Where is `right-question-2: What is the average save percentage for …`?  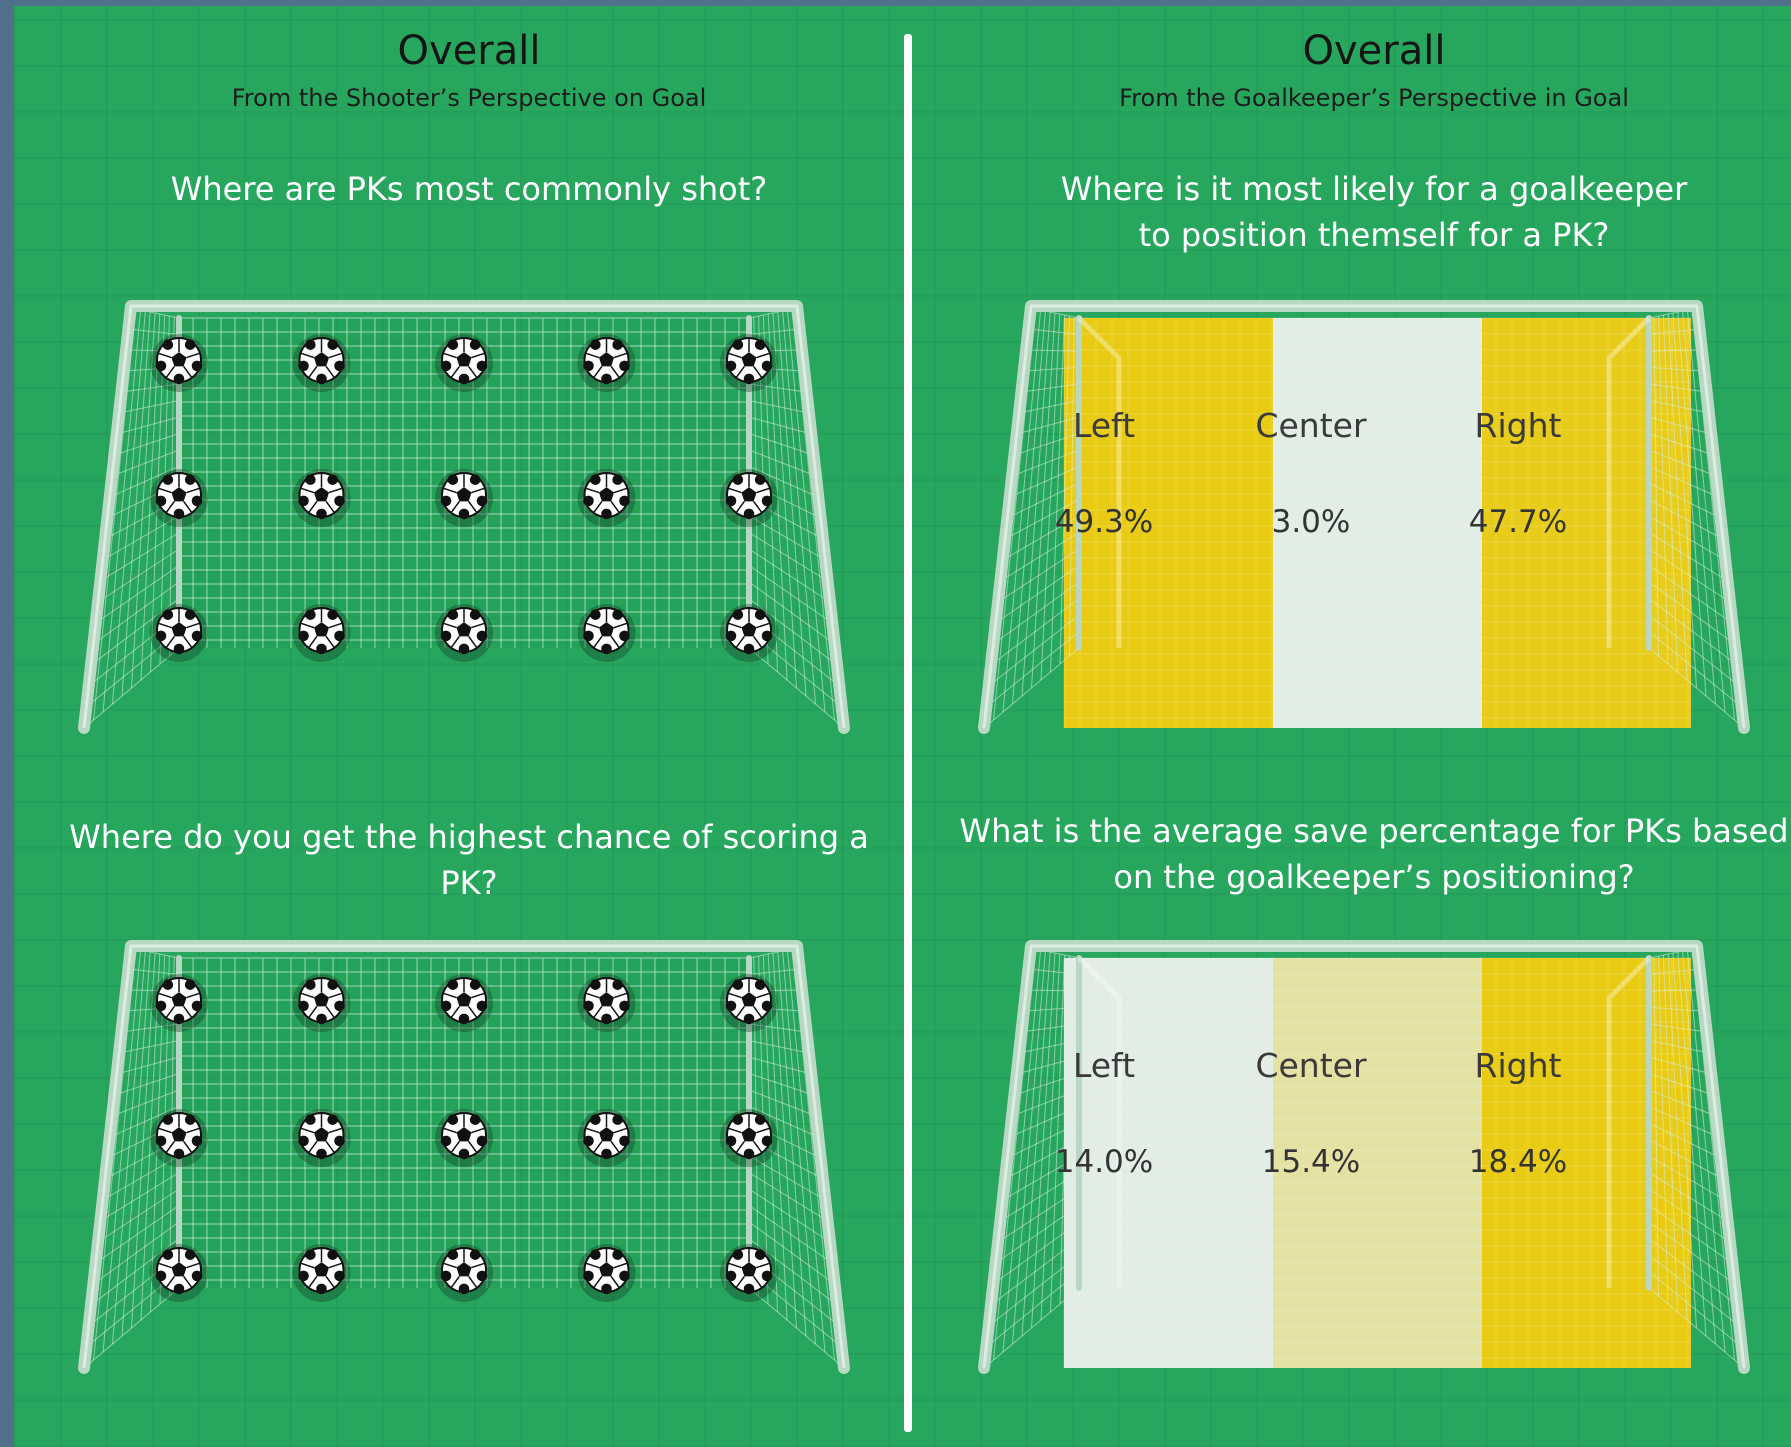 right-question-2: What is the average save percentage for … is located at coordinates (1367, 854).